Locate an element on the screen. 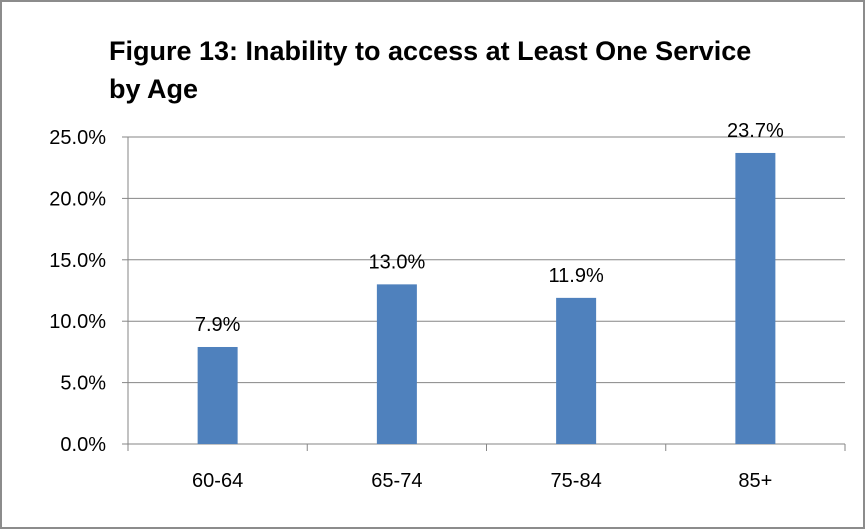 The width and height of the screenshot is (865, 529). y-tick-label: 5.0% is located at coordinates (83, 384).